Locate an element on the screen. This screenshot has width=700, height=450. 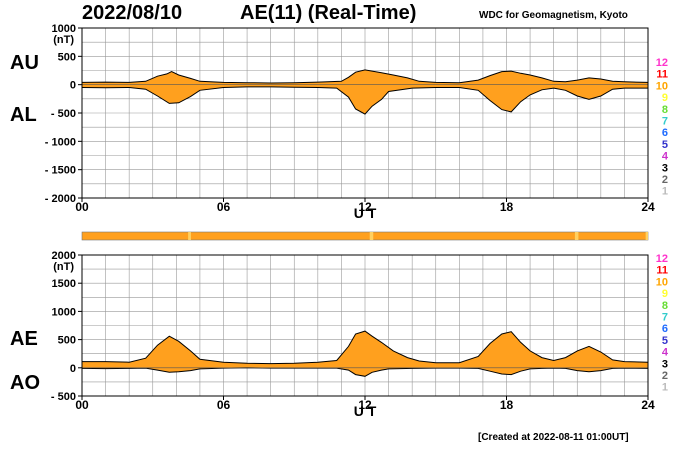
series-line-al is located at coordinates (364, 100).